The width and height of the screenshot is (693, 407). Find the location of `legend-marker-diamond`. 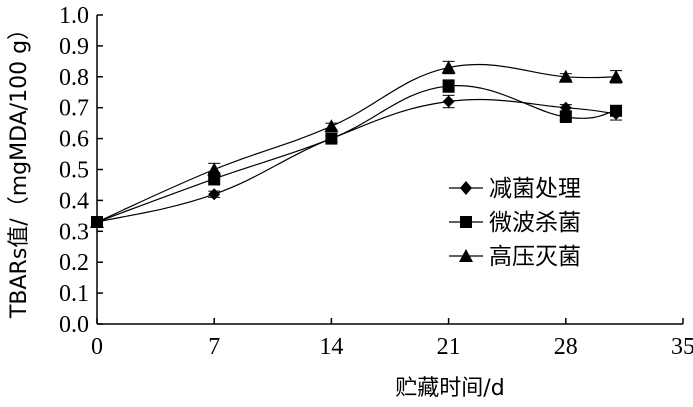

legend-marker-diamond is located at coordinates (466, 188).